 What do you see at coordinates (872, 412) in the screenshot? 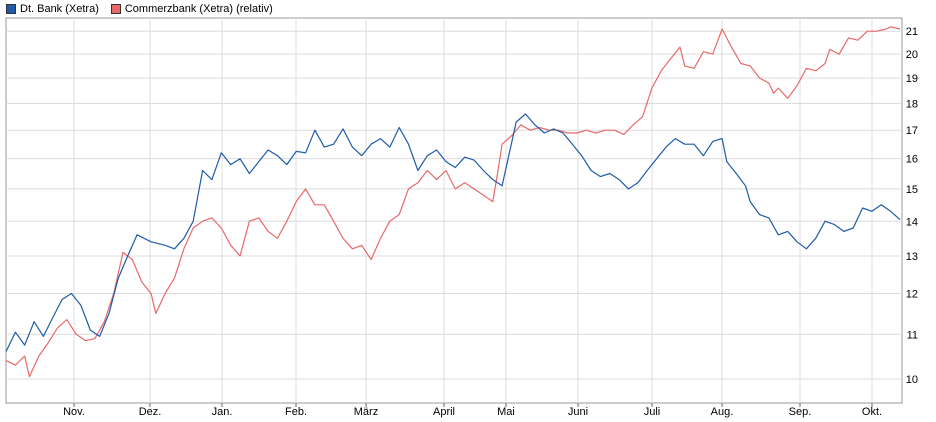
I see `x-tick-label: Okt.` at bounding box center [872, 412].